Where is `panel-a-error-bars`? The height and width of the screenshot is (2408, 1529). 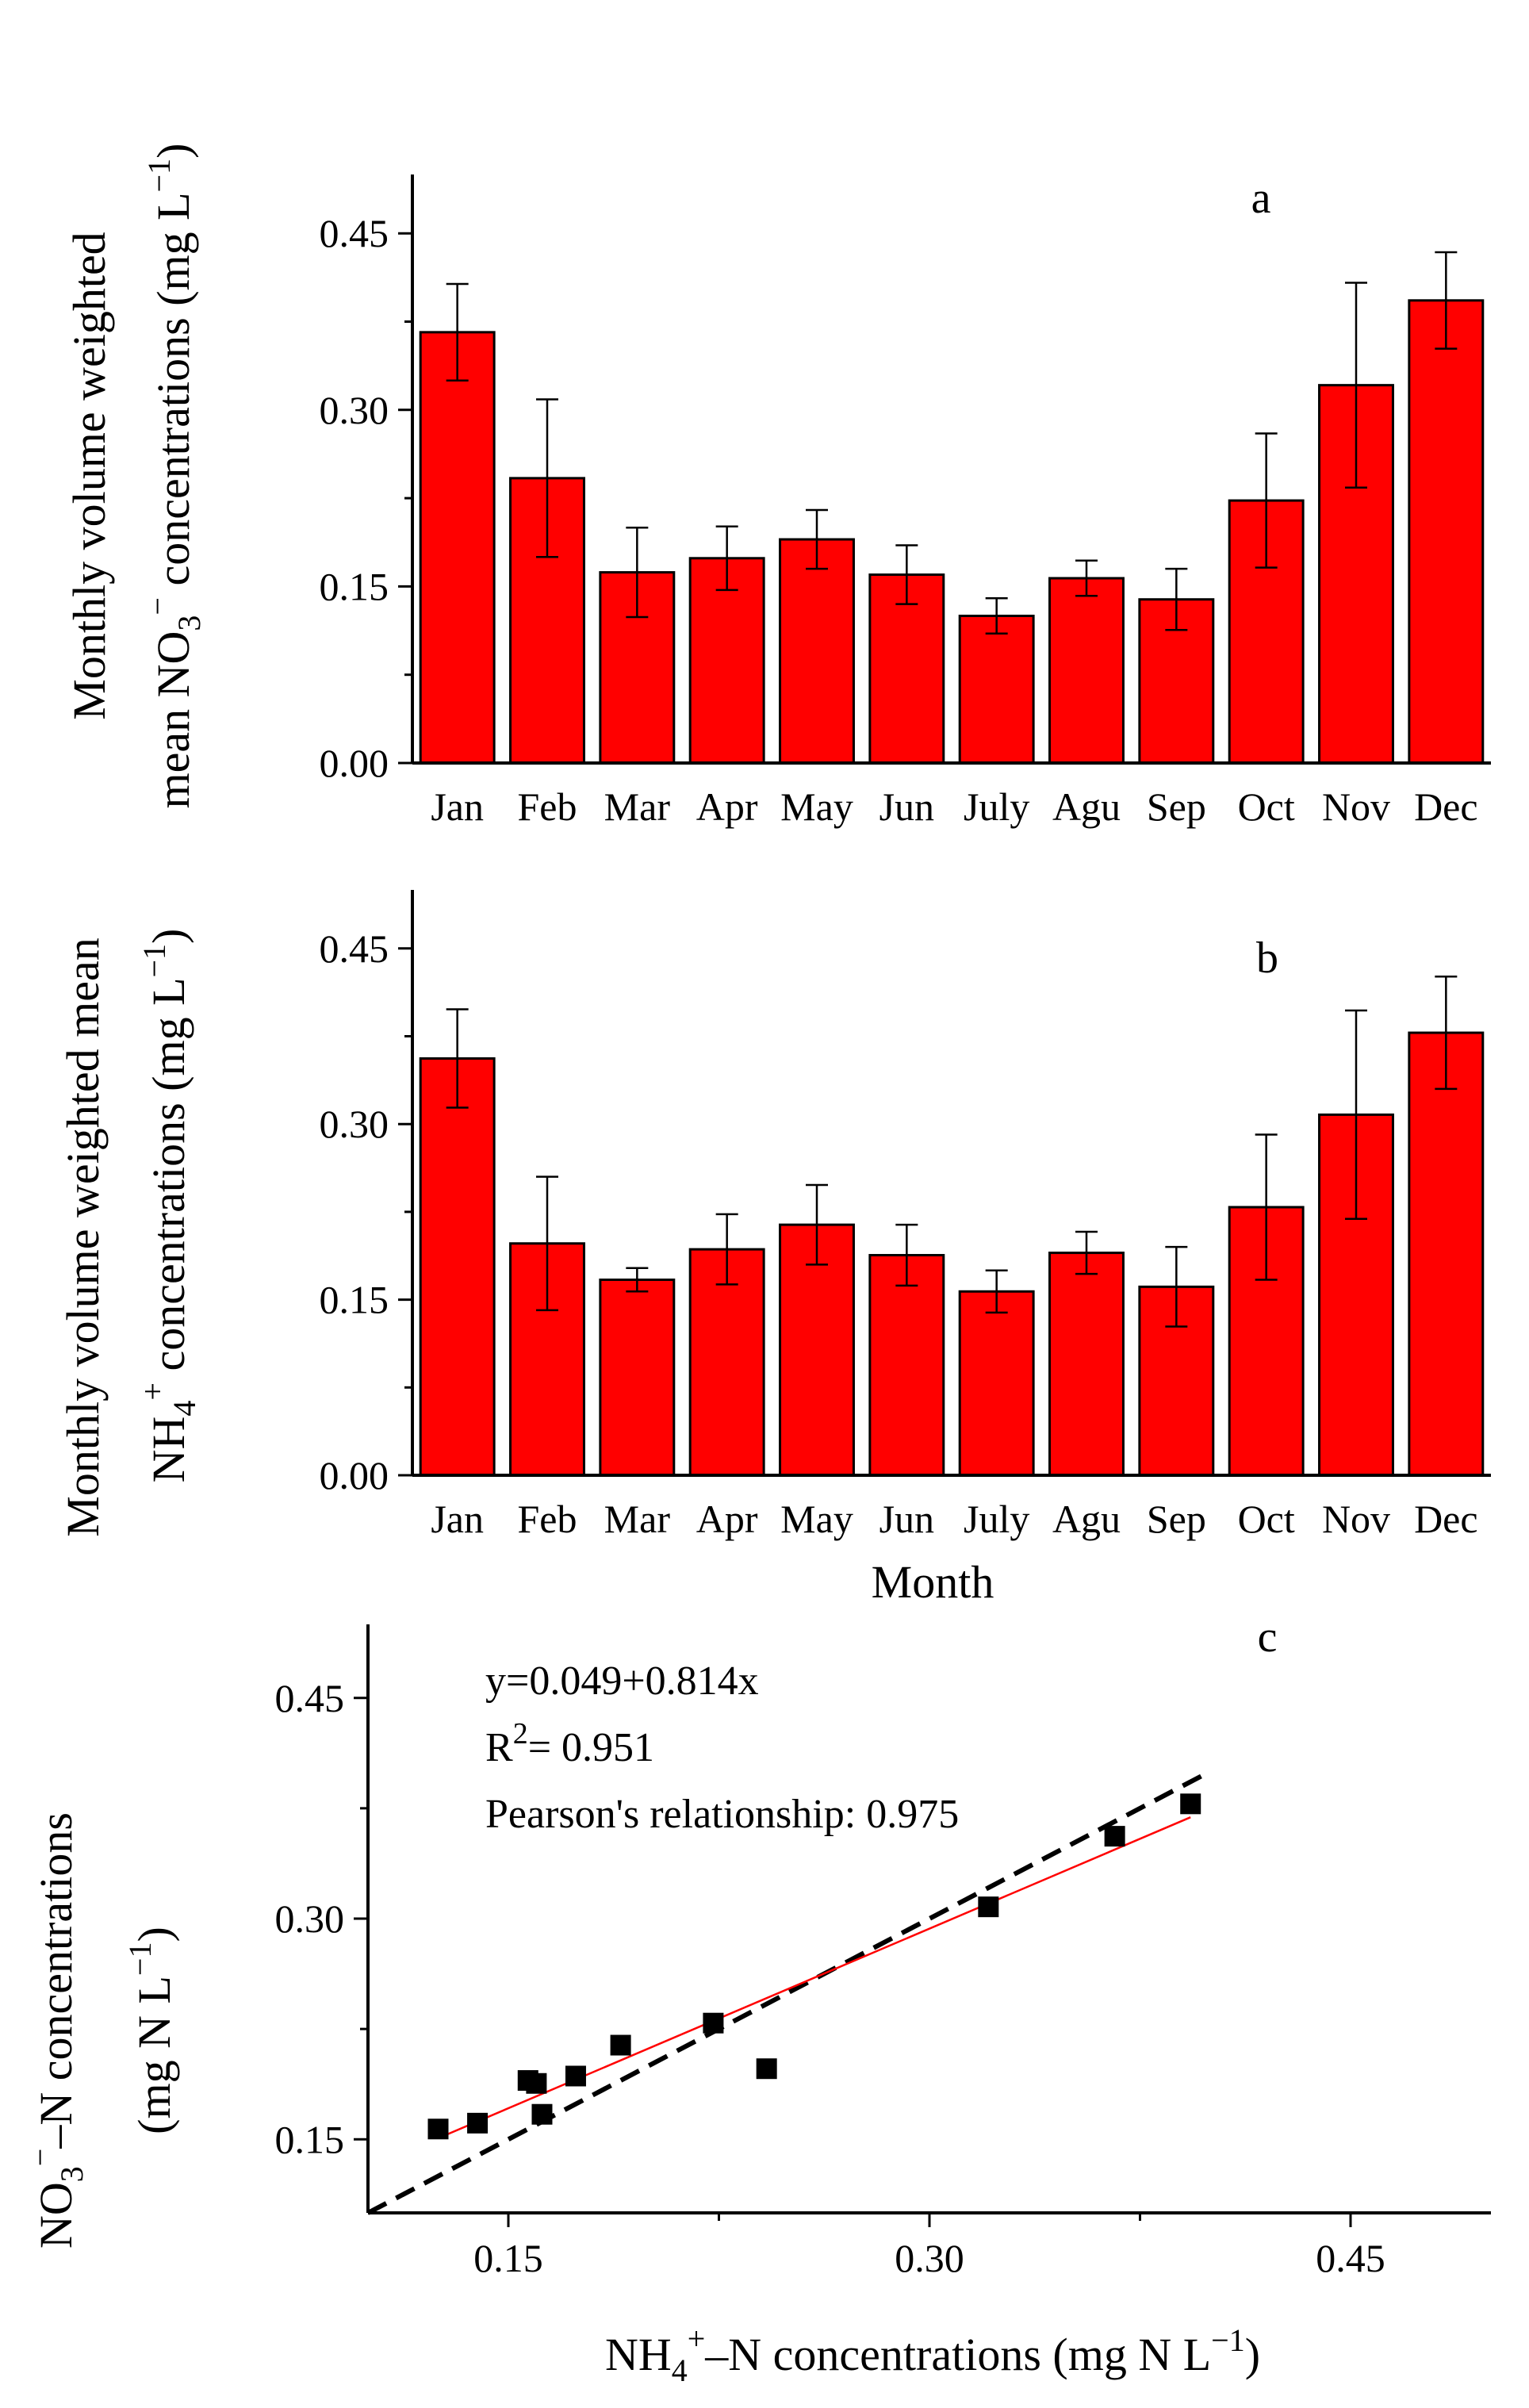
panel-a-error-bars is located at coordinates (952, 443).